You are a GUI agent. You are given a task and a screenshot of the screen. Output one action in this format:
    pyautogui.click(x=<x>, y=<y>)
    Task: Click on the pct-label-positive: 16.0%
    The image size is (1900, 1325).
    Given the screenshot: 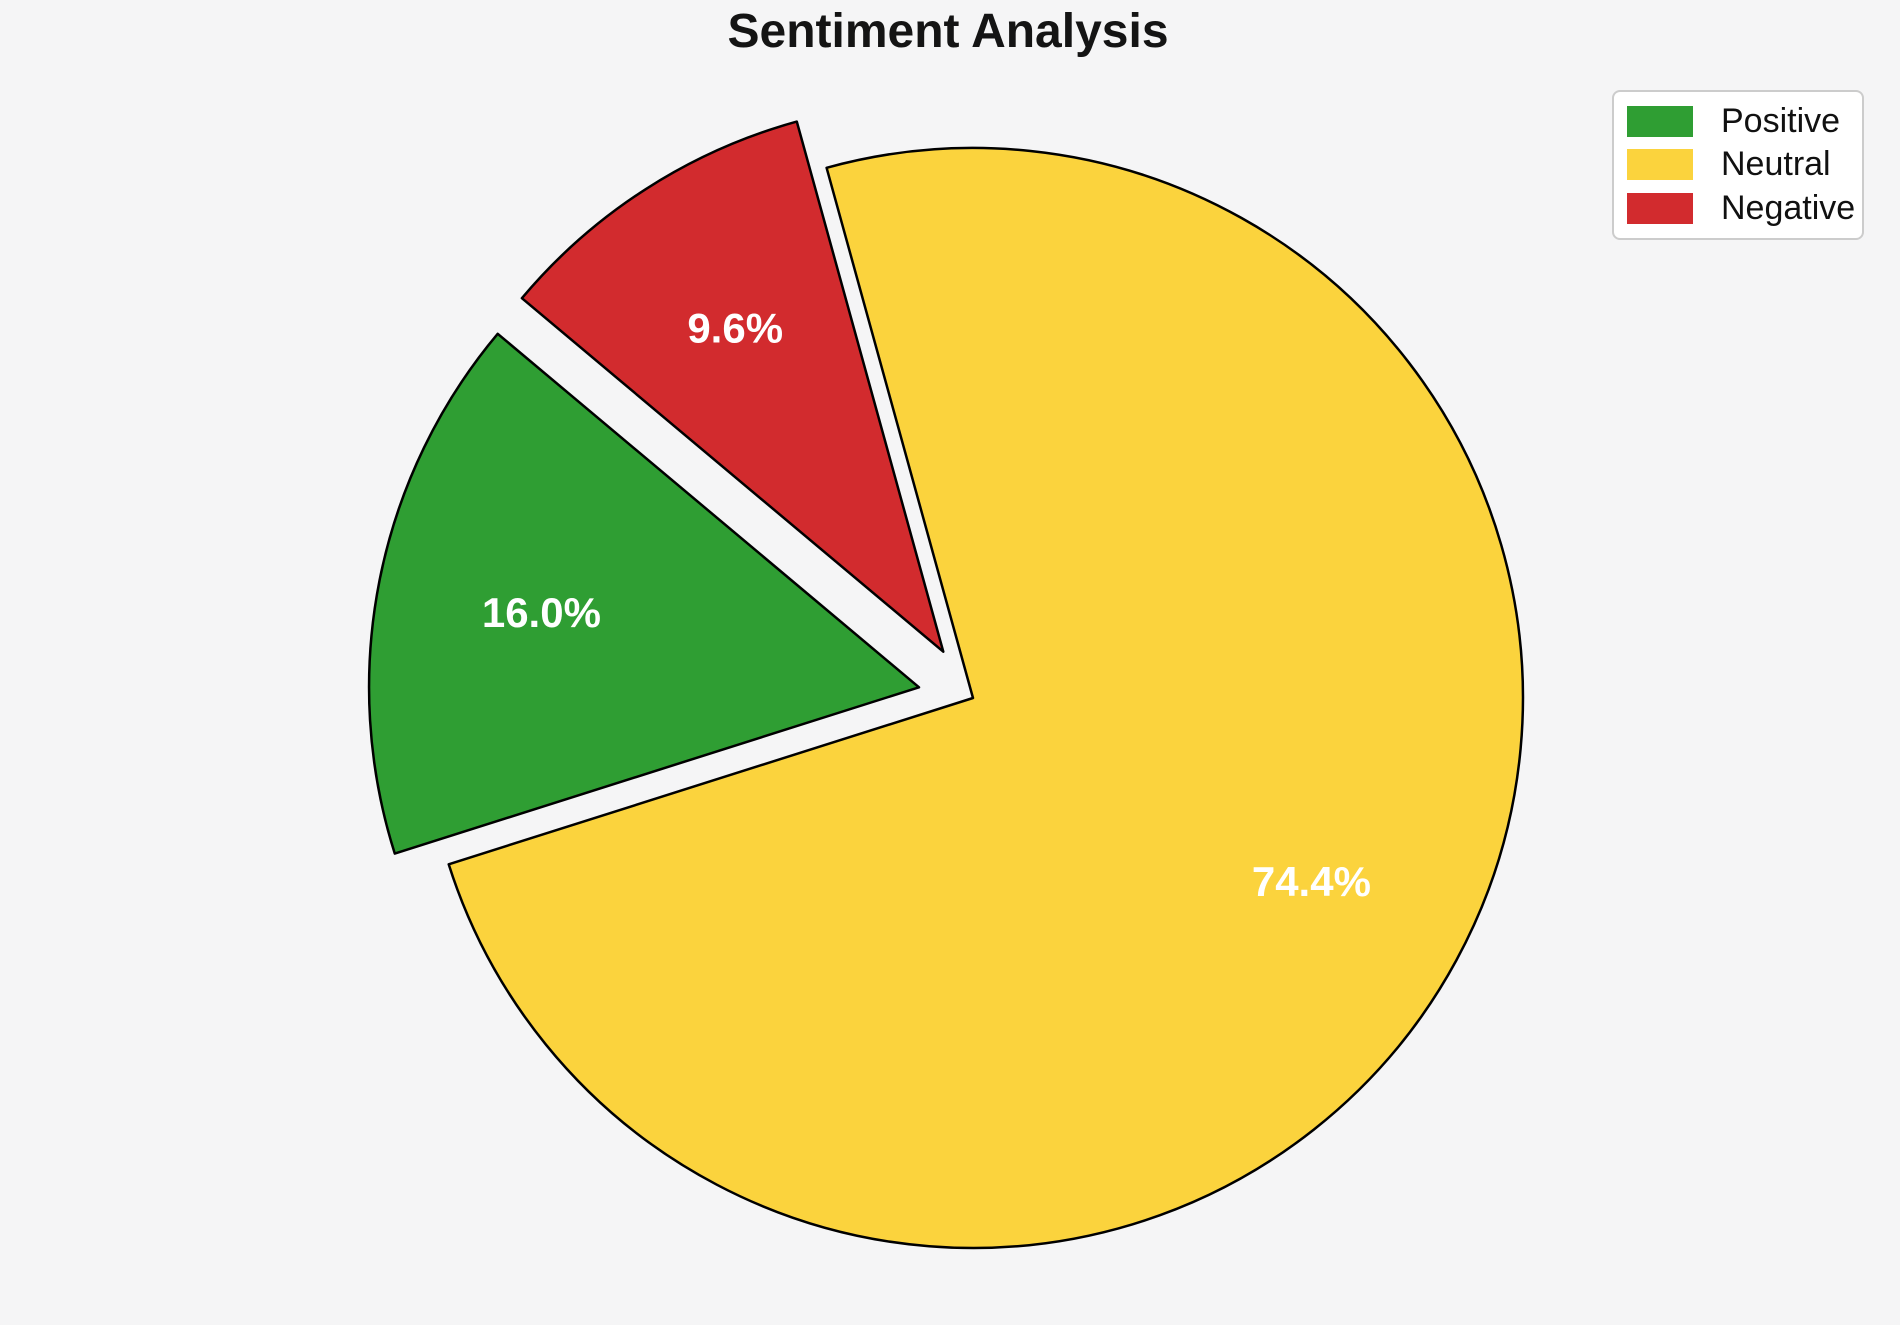 What is the action you would take?
    pyautogui.click(x=541, y=612)
    